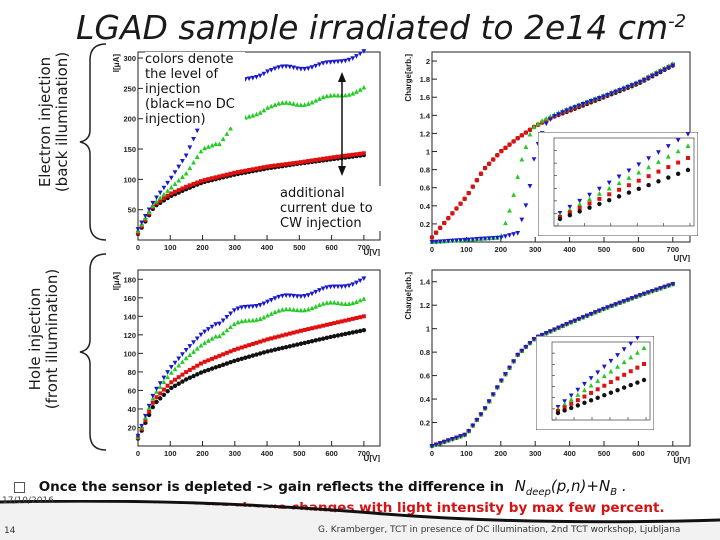  Describe the element at coordinates (432, 453) in the screenshot. I see `x-tick-label: 0` at that location.